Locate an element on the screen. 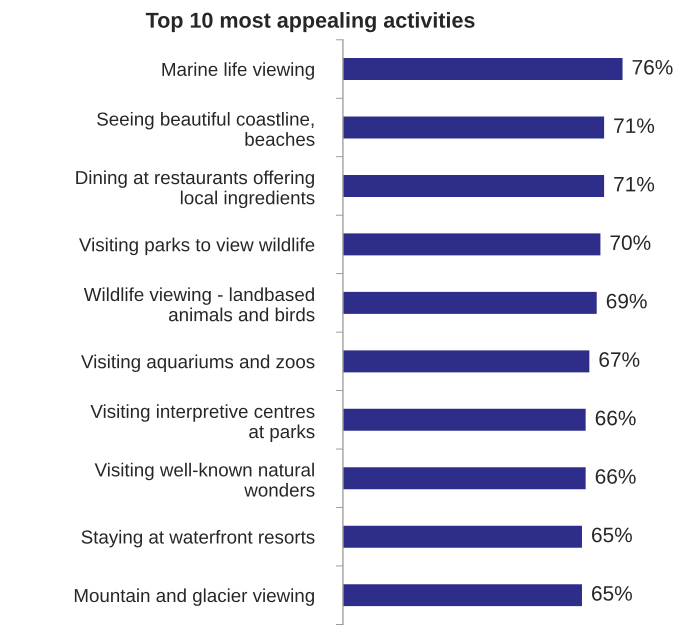  y-tick-label: Visiting aquariums and zoos is located at coordinates (197, 363).